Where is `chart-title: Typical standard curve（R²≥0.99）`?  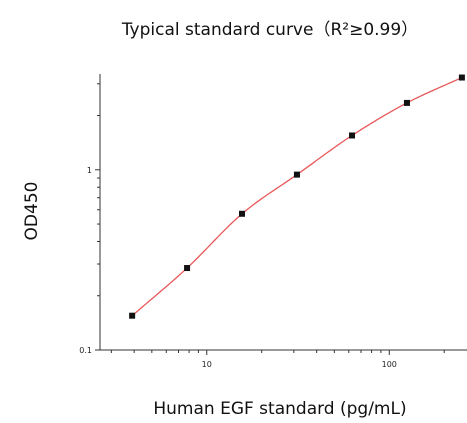
chart-title: Typical standard curve（R²≥0.99） is located at coordinates (269, 30).